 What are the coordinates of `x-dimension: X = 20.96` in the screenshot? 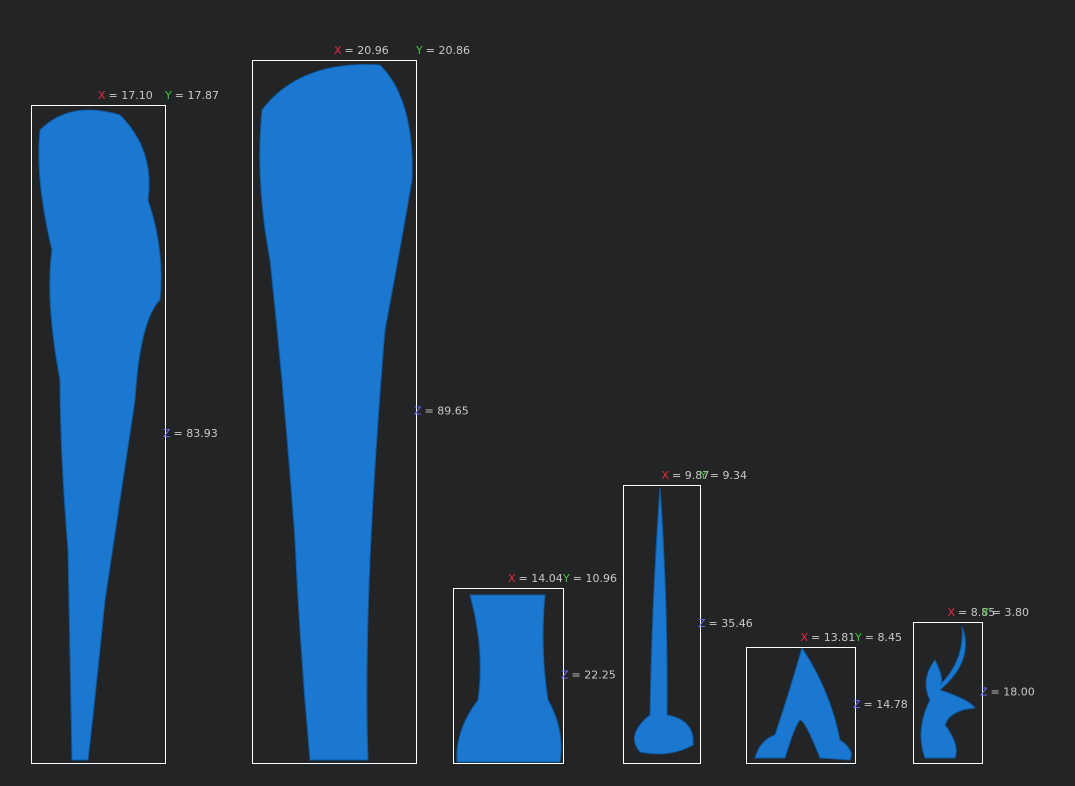 It's located at (361, 50).